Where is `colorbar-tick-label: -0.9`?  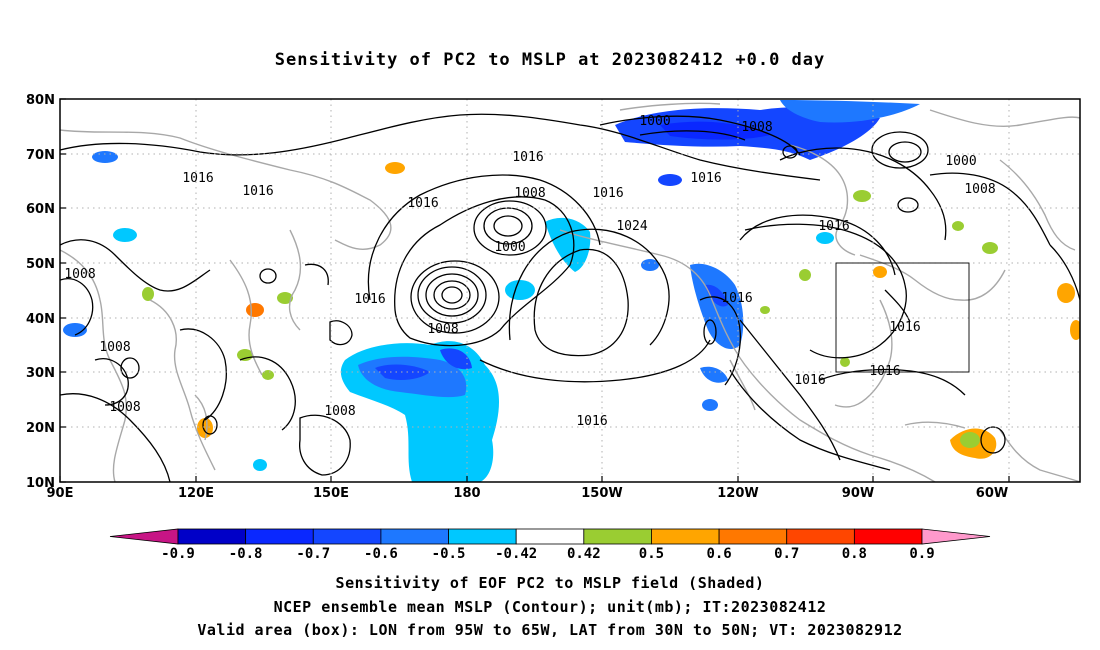
colorbar-tick-label: -0.9 is located at coordinates (178, 554).